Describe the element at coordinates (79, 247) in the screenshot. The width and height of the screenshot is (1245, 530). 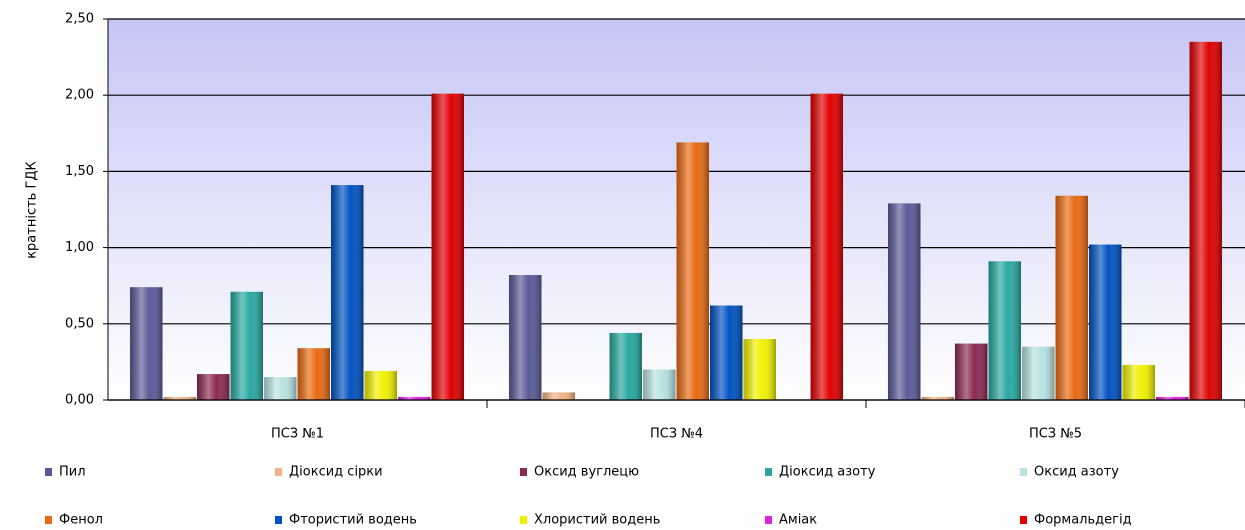
I see `y-tick-label: 1,00` at that location.